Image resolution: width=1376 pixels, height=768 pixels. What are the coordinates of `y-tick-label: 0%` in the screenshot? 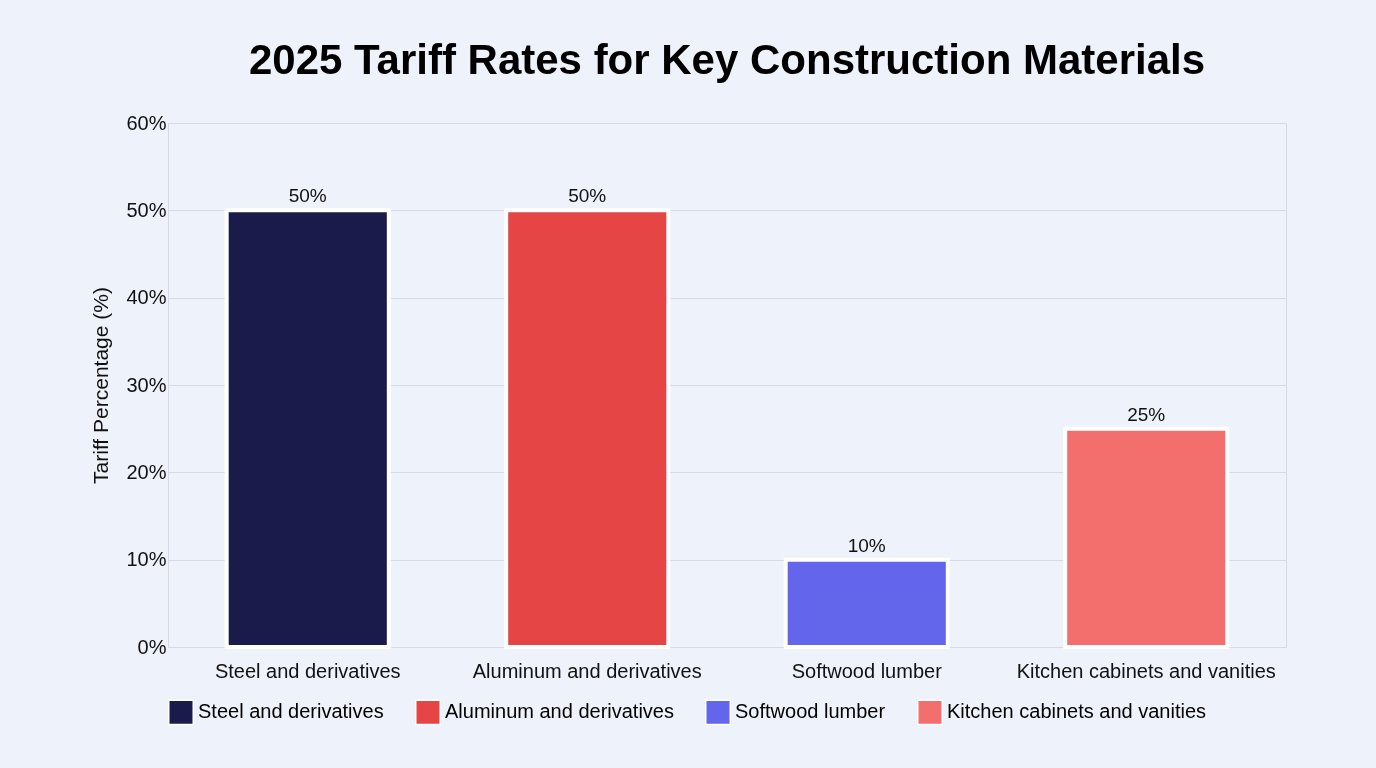 It's located at (152, 646).